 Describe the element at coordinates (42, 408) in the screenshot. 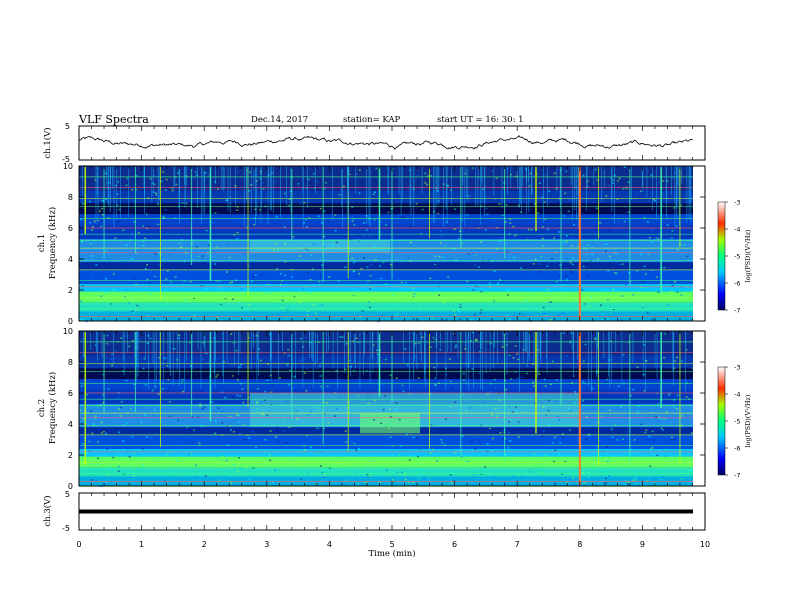

I see `ch2-spec-label-a: ch.2` at that location.